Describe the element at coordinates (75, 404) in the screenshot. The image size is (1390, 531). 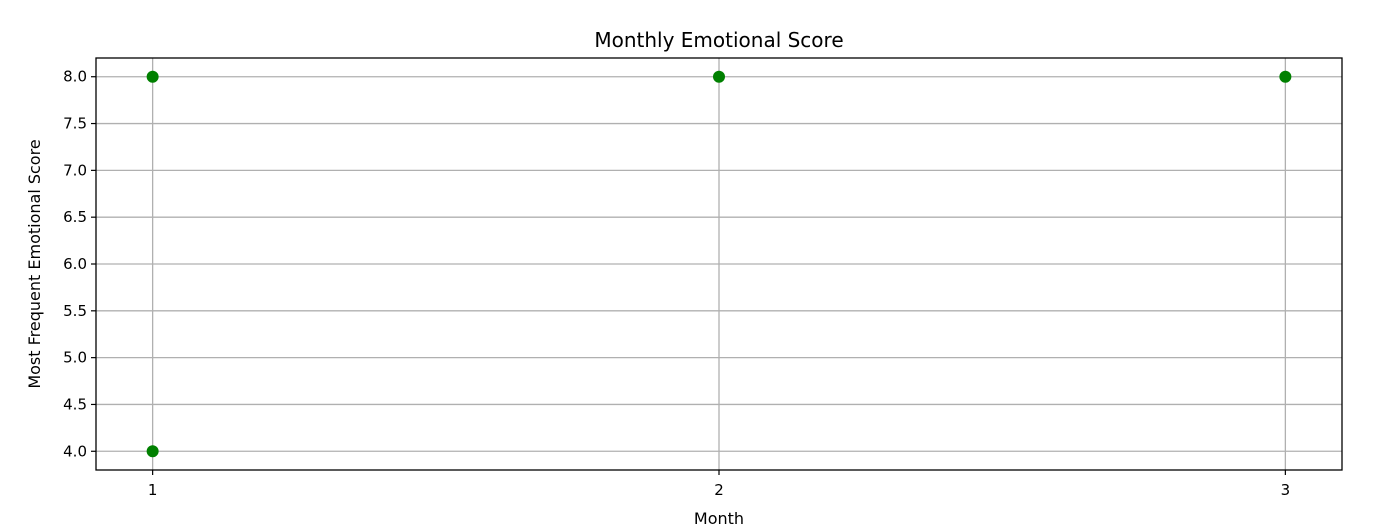
I see `y-tick-label: 4.5` at that location.